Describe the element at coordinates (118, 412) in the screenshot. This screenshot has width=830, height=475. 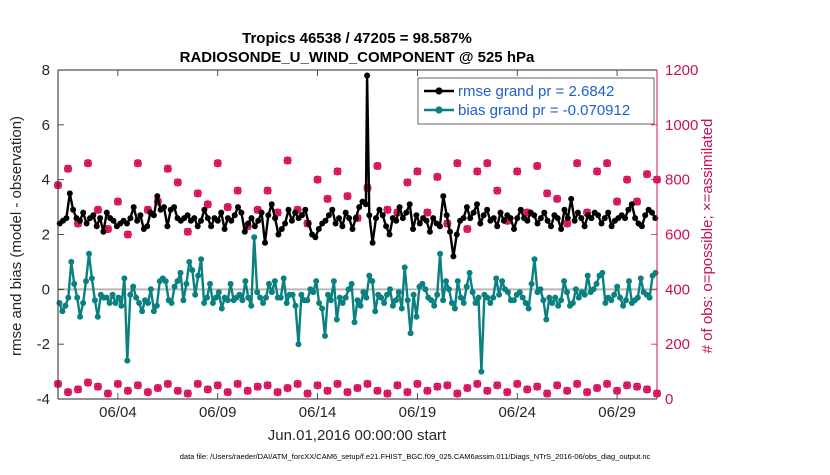
I see `x-tick-label: 06/04` at that location.